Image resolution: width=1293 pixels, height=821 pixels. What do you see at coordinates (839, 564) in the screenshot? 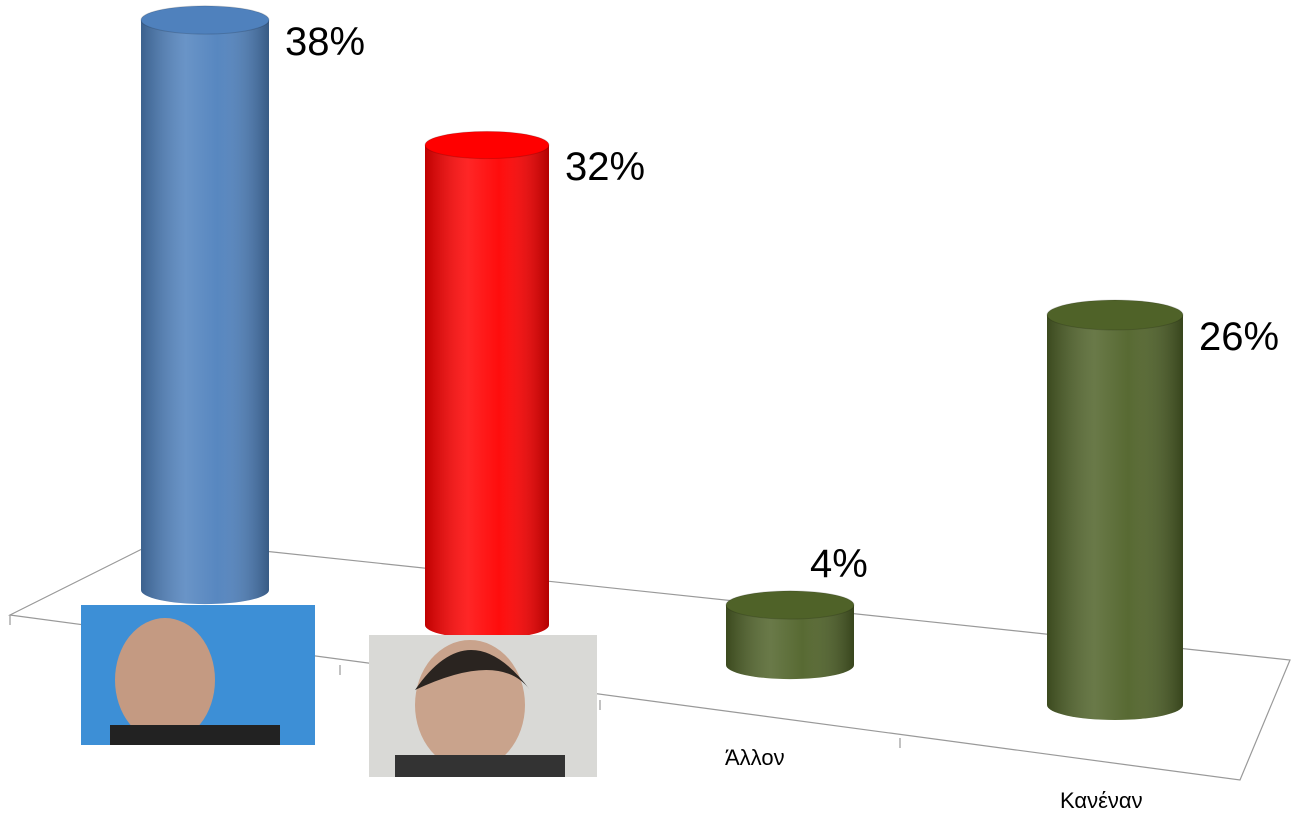
I see `value-label: 4%` at bounding box center [839, 564].